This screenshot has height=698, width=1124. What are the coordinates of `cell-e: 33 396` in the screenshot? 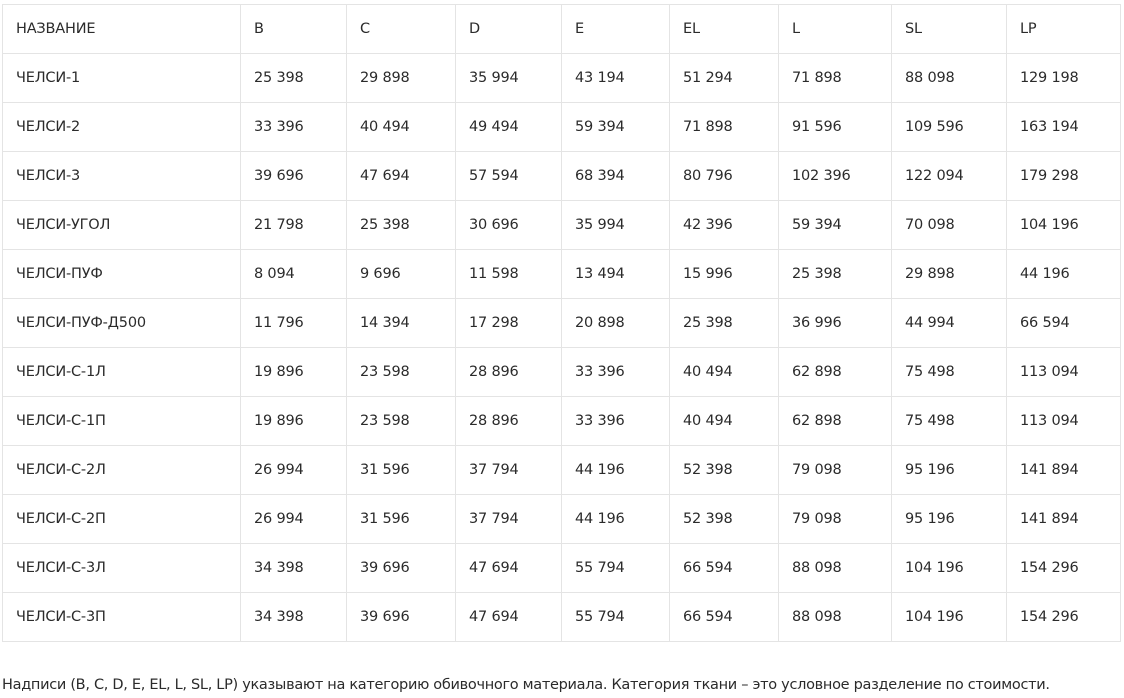 It's located at (615, 421).